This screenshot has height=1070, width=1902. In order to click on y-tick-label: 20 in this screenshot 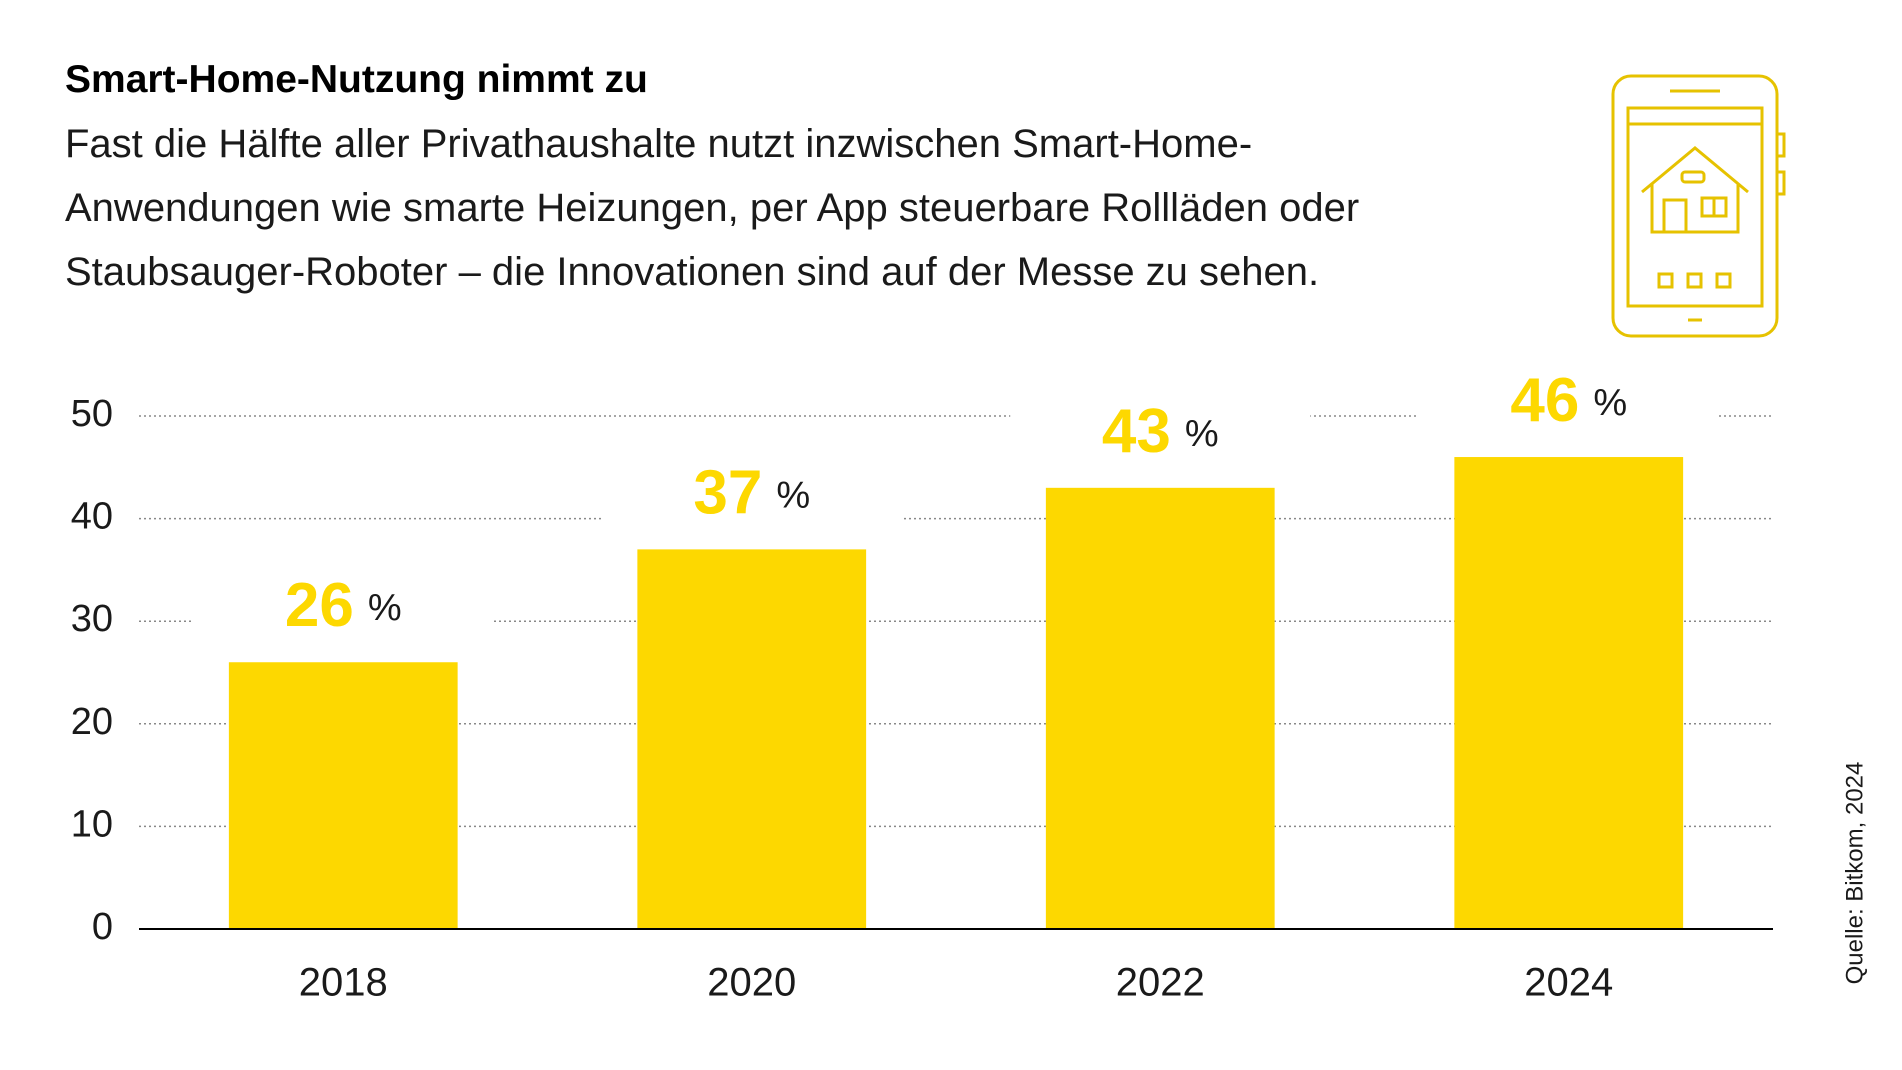, I will do `click(92, 722)`.